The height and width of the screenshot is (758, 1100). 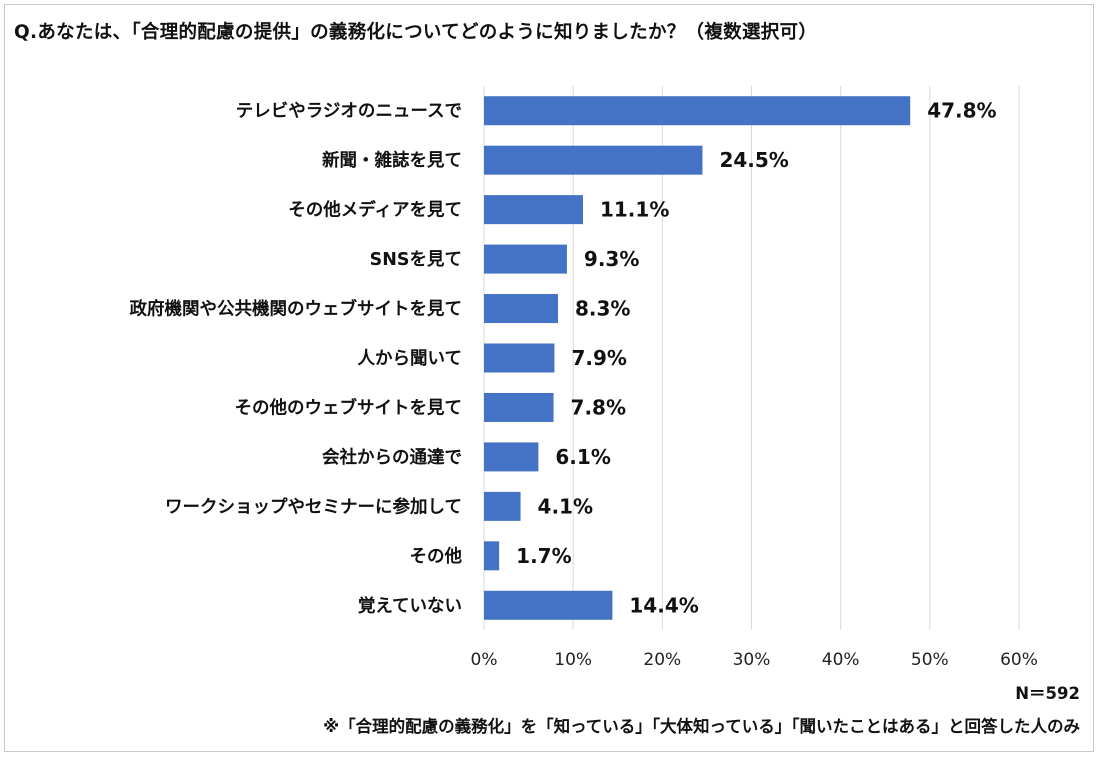 What do you see at coordinates (392, 160) in the screenshot?
I see `category-label: 新聞・雑誌を見て` at bounding box center [392, 160].